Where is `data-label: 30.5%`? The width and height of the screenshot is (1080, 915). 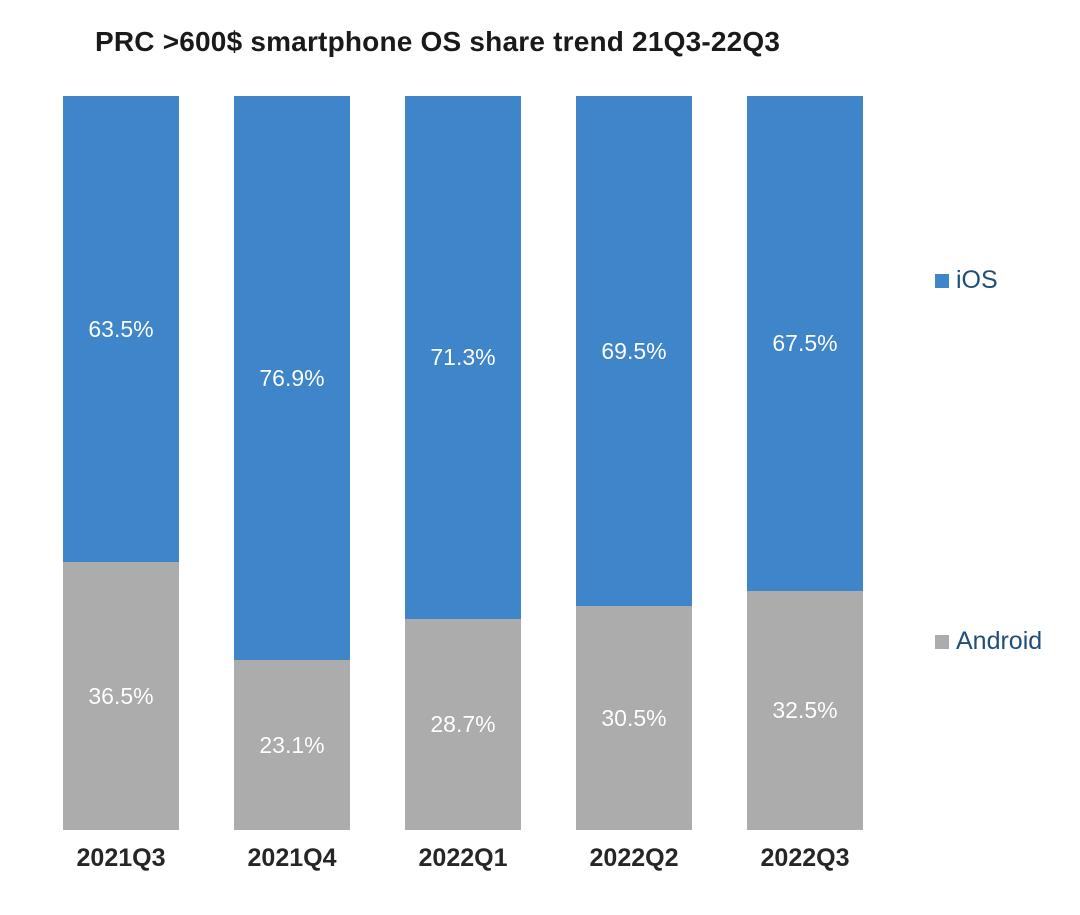 data-label: 30.5% is located at coordinates (634, 717).